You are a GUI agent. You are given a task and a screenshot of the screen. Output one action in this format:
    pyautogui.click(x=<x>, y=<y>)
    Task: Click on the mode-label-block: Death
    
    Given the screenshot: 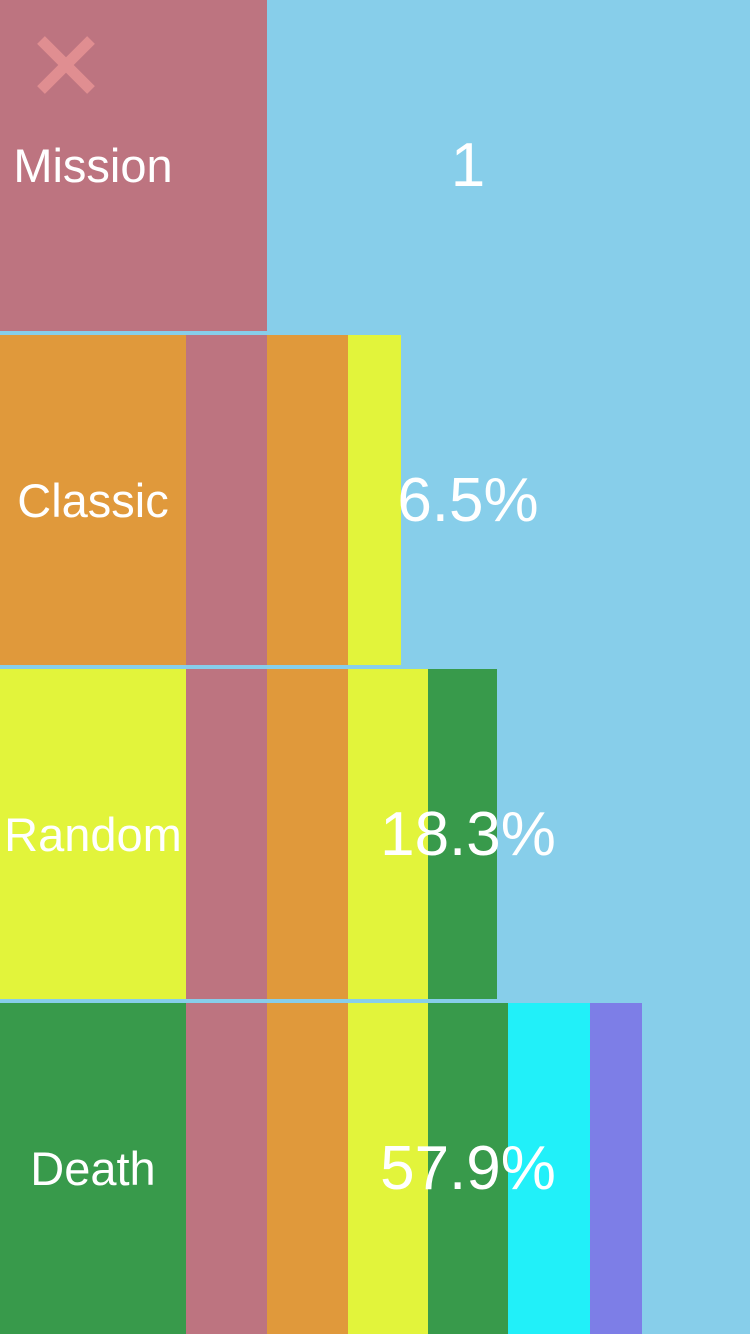 What is the action you would take?
    pyautogui.click(x=93, y=1168)
    